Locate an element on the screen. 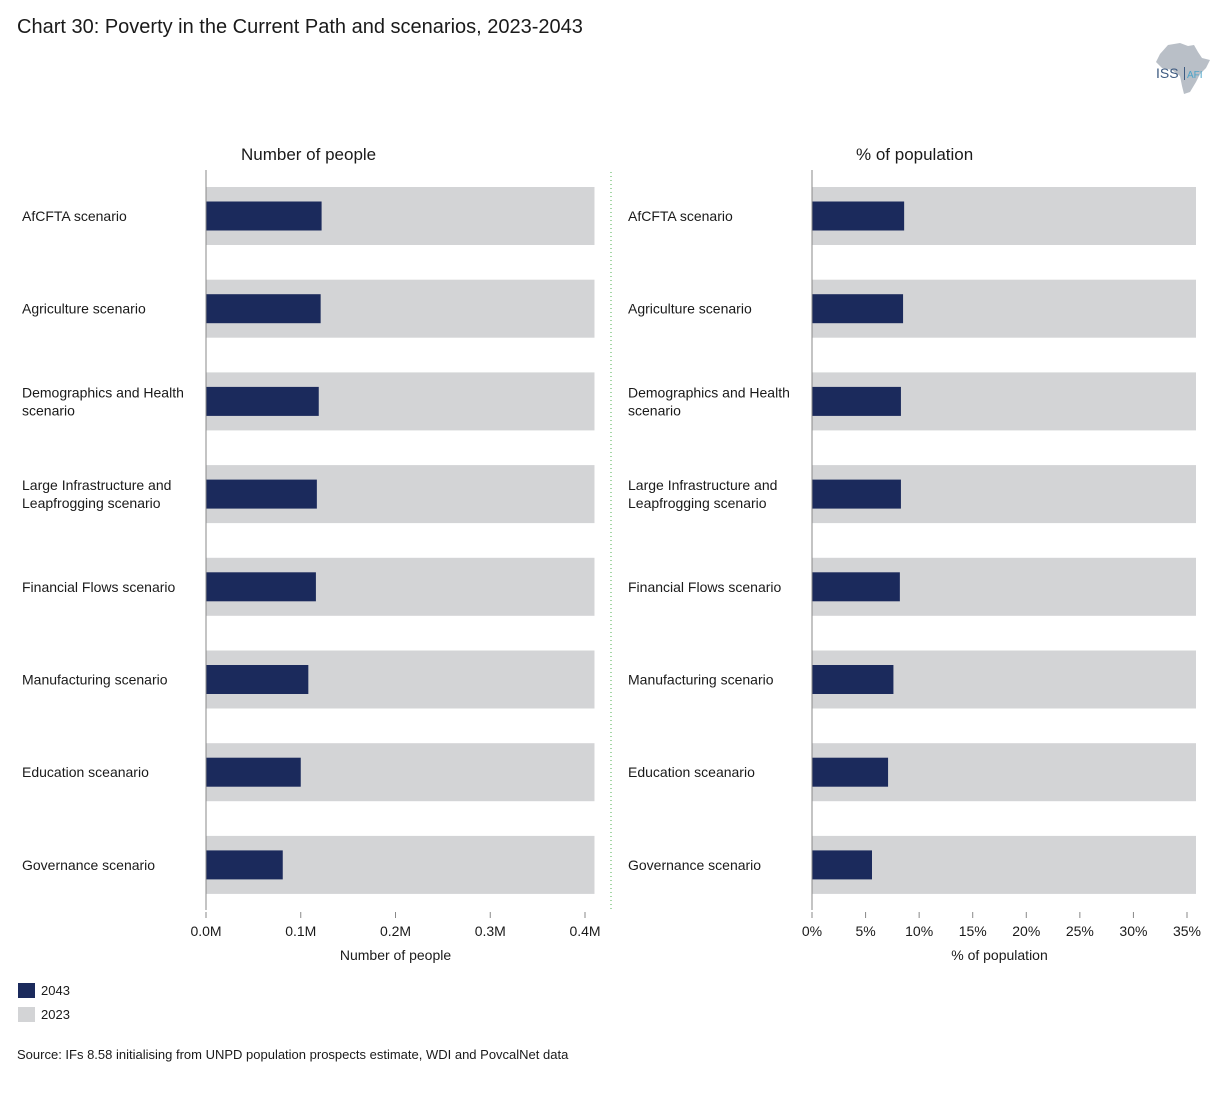 The width and height of the screenshot is (1229, 1115). x-tick-label-pct-0: 0% is located at coordinates (812, 931).